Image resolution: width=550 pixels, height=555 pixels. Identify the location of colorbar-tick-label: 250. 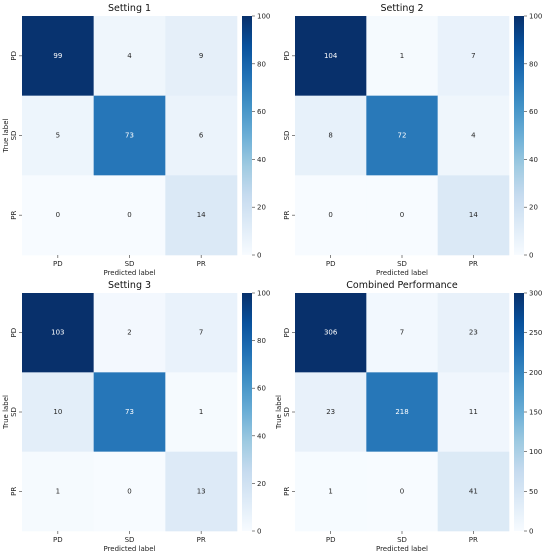
(535, 333).